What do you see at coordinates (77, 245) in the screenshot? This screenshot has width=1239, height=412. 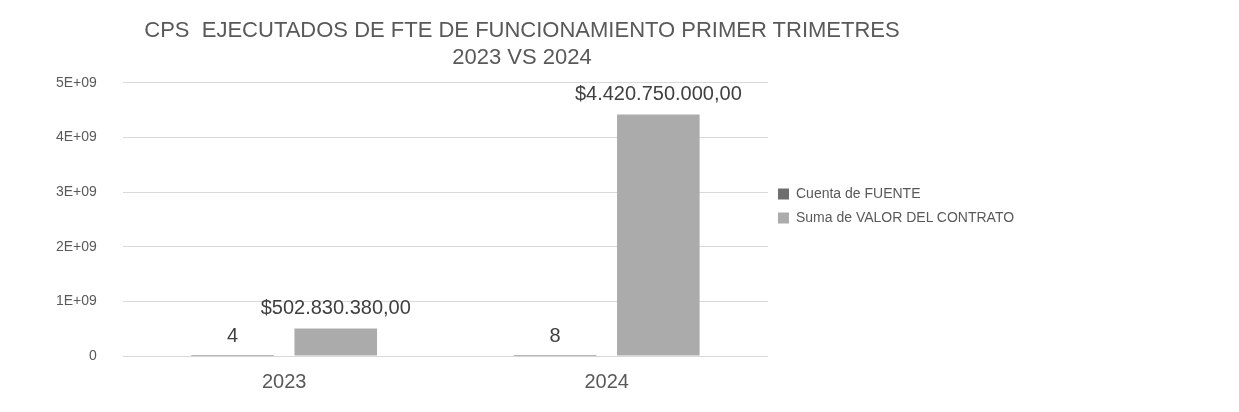 I see `y-tick-label: 2E+09` at bounding box center [77, 245].